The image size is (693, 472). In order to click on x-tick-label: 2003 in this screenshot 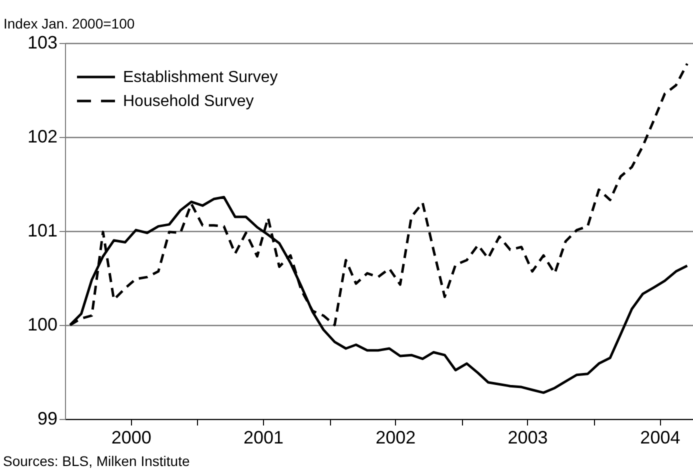, I will do `click(528, 438)`.